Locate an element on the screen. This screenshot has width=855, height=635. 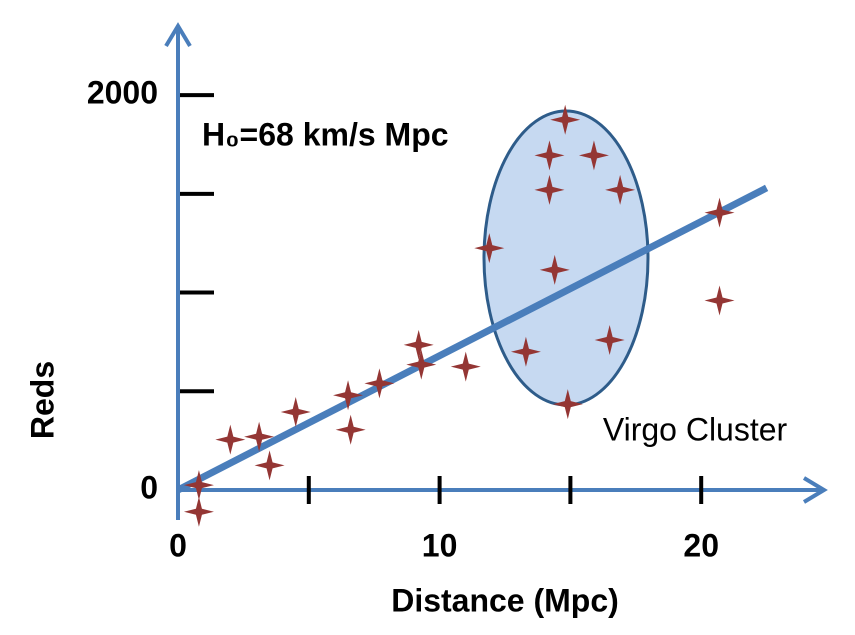
x-tick-label: 10 is located at coordinates (440, 545).